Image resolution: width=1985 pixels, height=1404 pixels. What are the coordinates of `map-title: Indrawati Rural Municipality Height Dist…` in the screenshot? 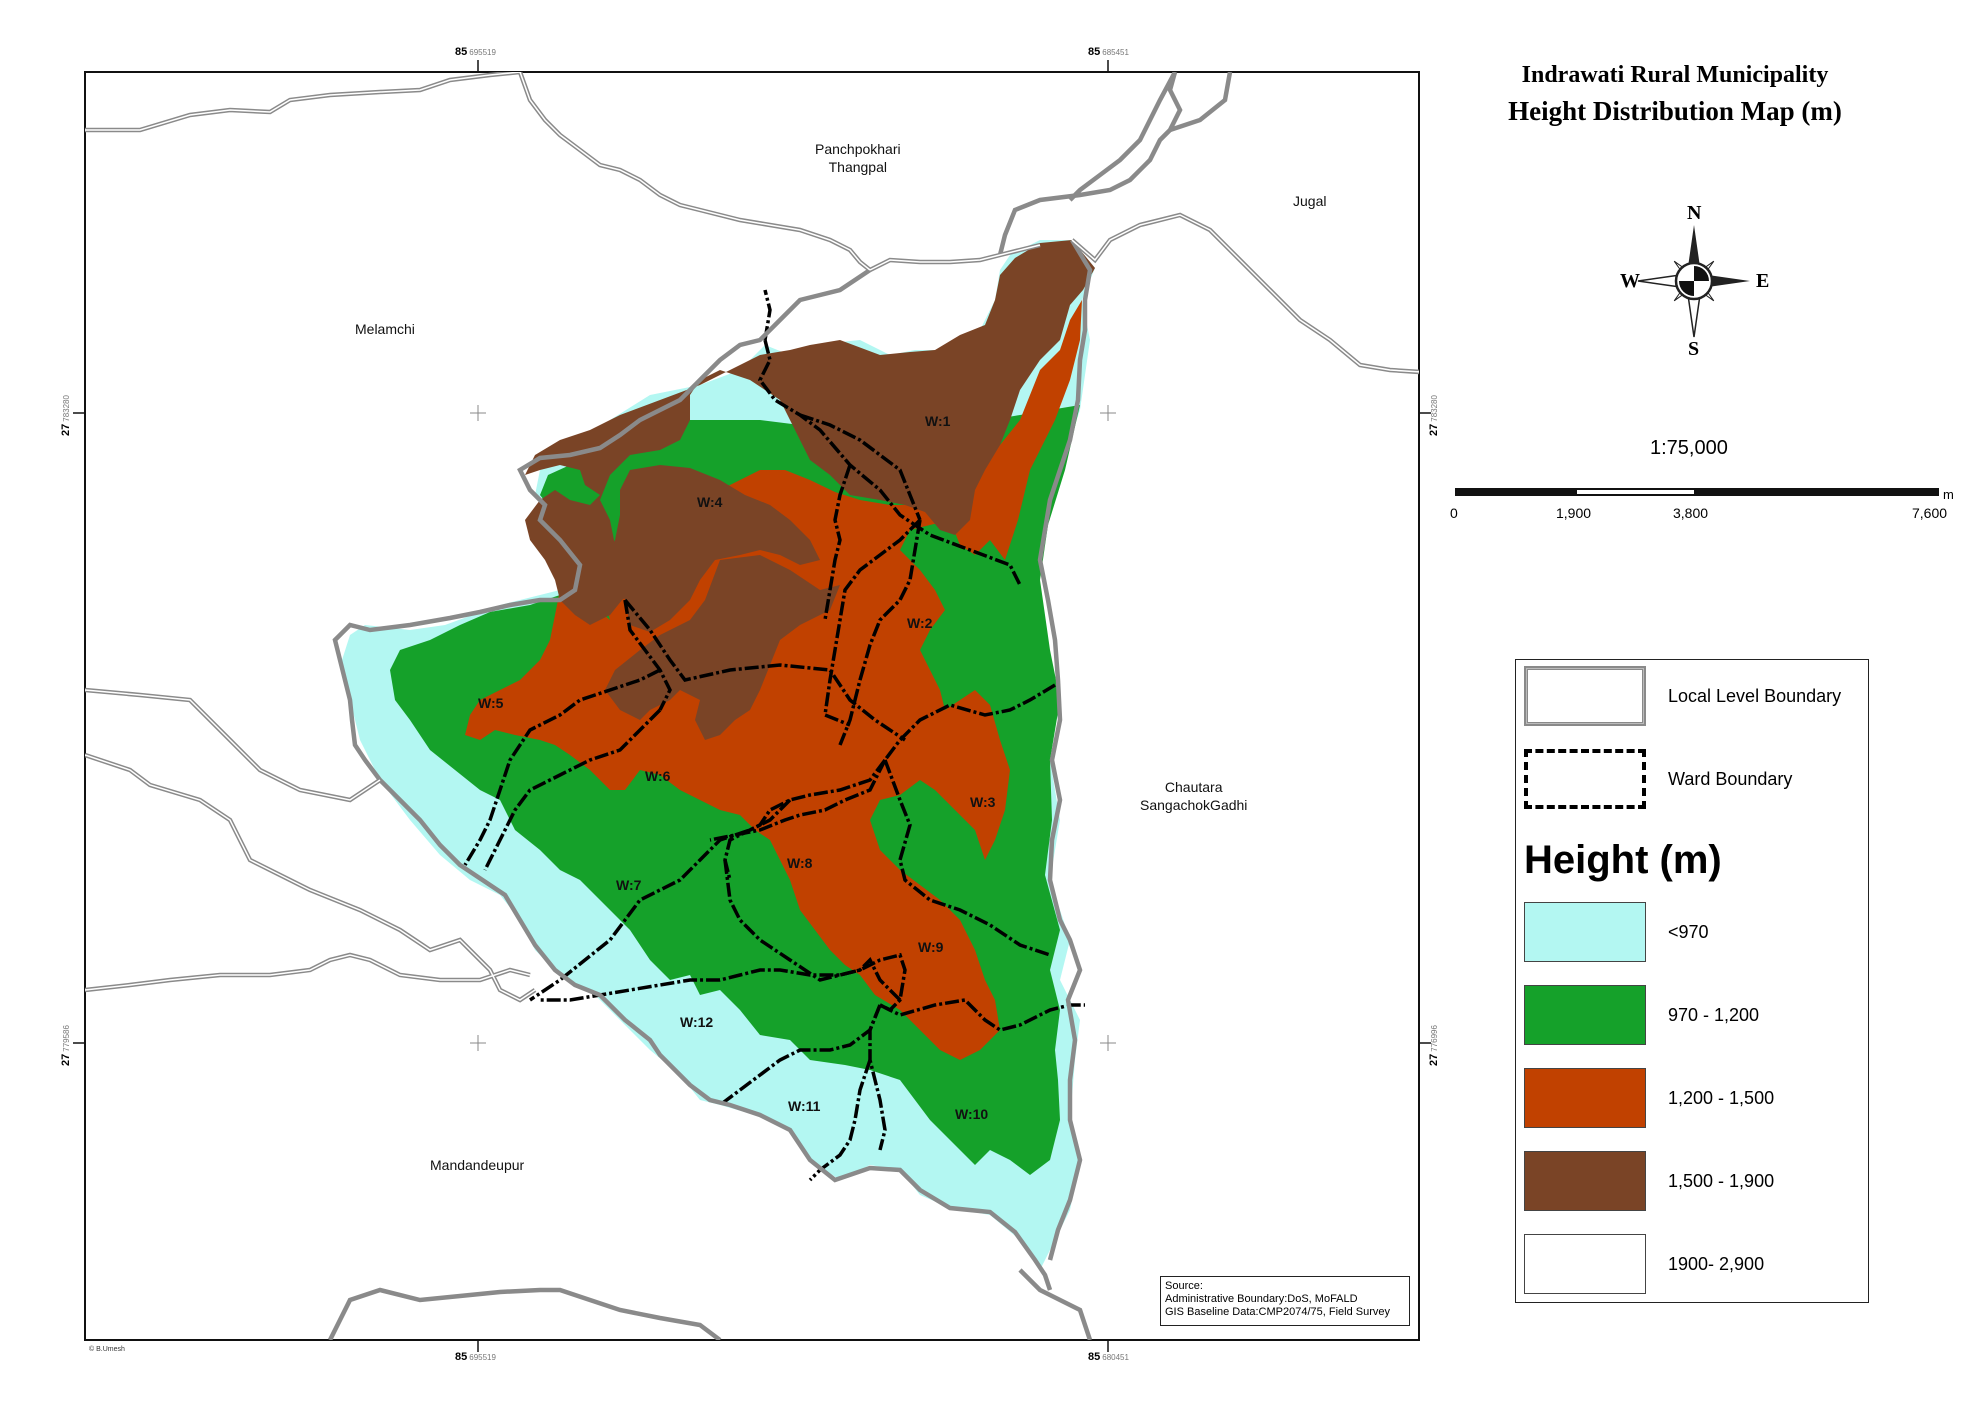 It's located at (1675, 94).